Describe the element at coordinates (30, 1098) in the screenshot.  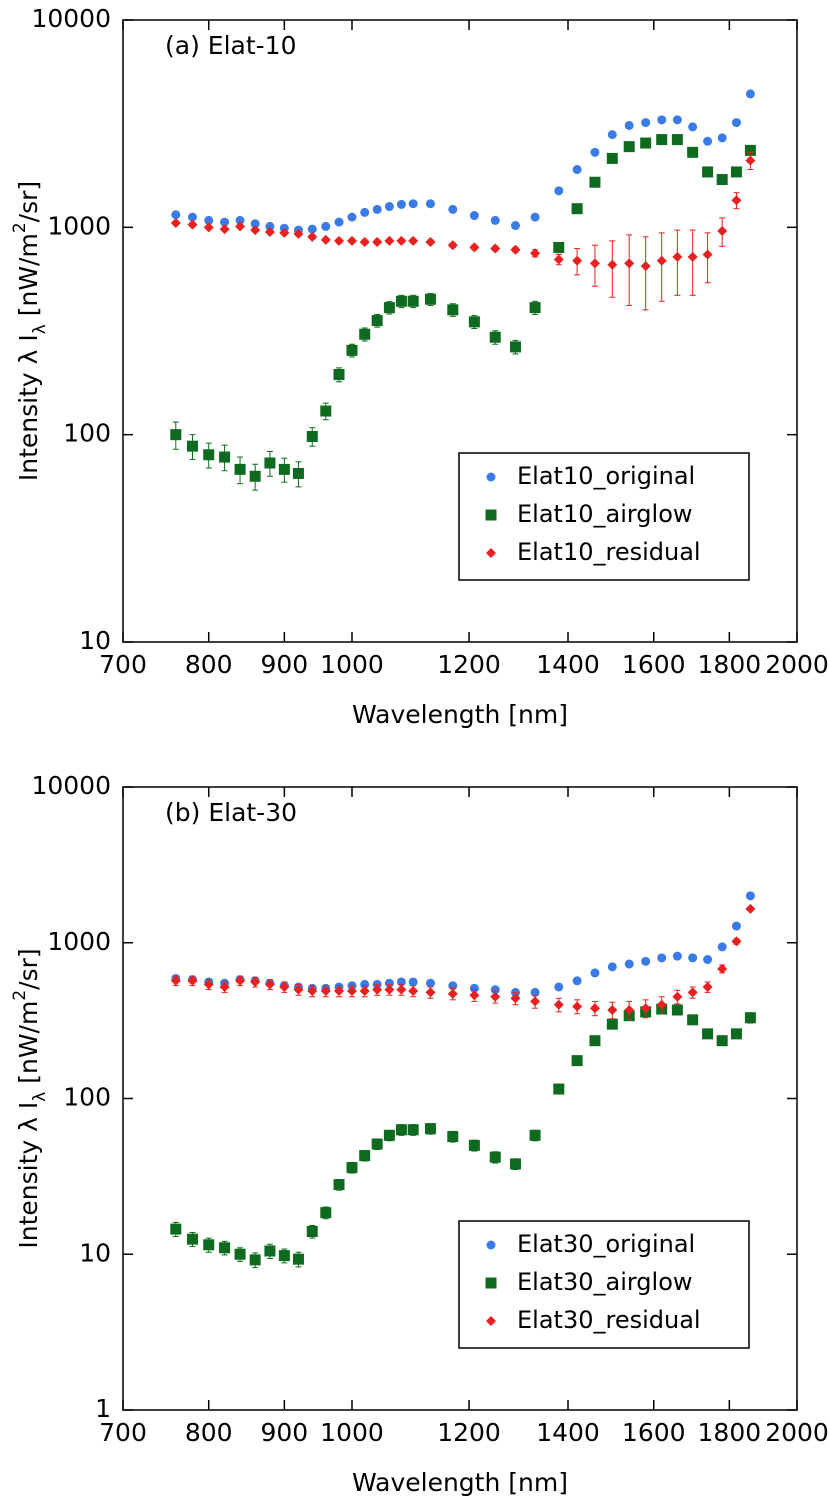
I see `y-axis-label: Intensity λ Iλ [nW/m2/sr]` at that location.